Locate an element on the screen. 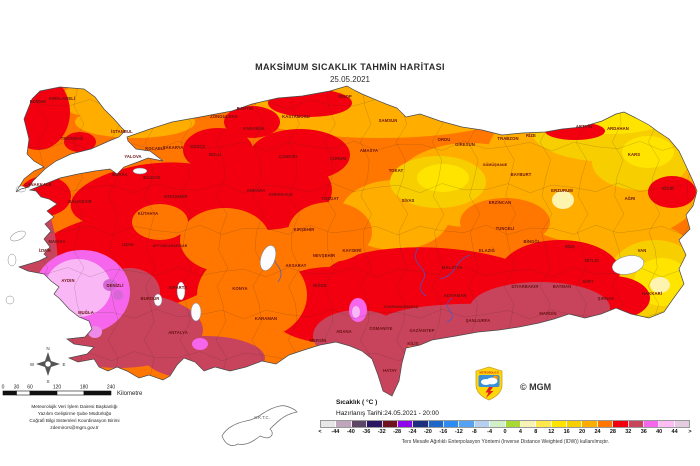 Image resolution: width=700 pixels, height=466 pixels. province-label: SAMSUN is located at coordinates (388, 120).